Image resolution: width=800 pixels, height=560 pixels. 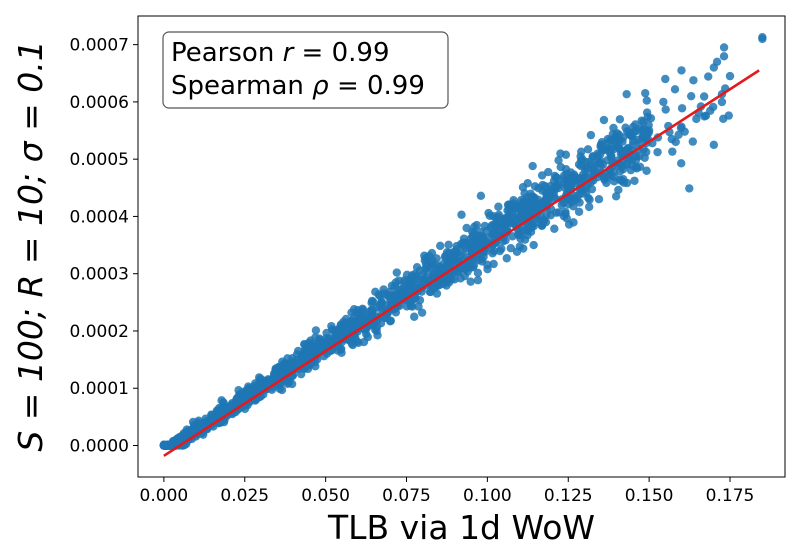 I want to click on x-tick-label: 0.100, so click(x=487, y=496).